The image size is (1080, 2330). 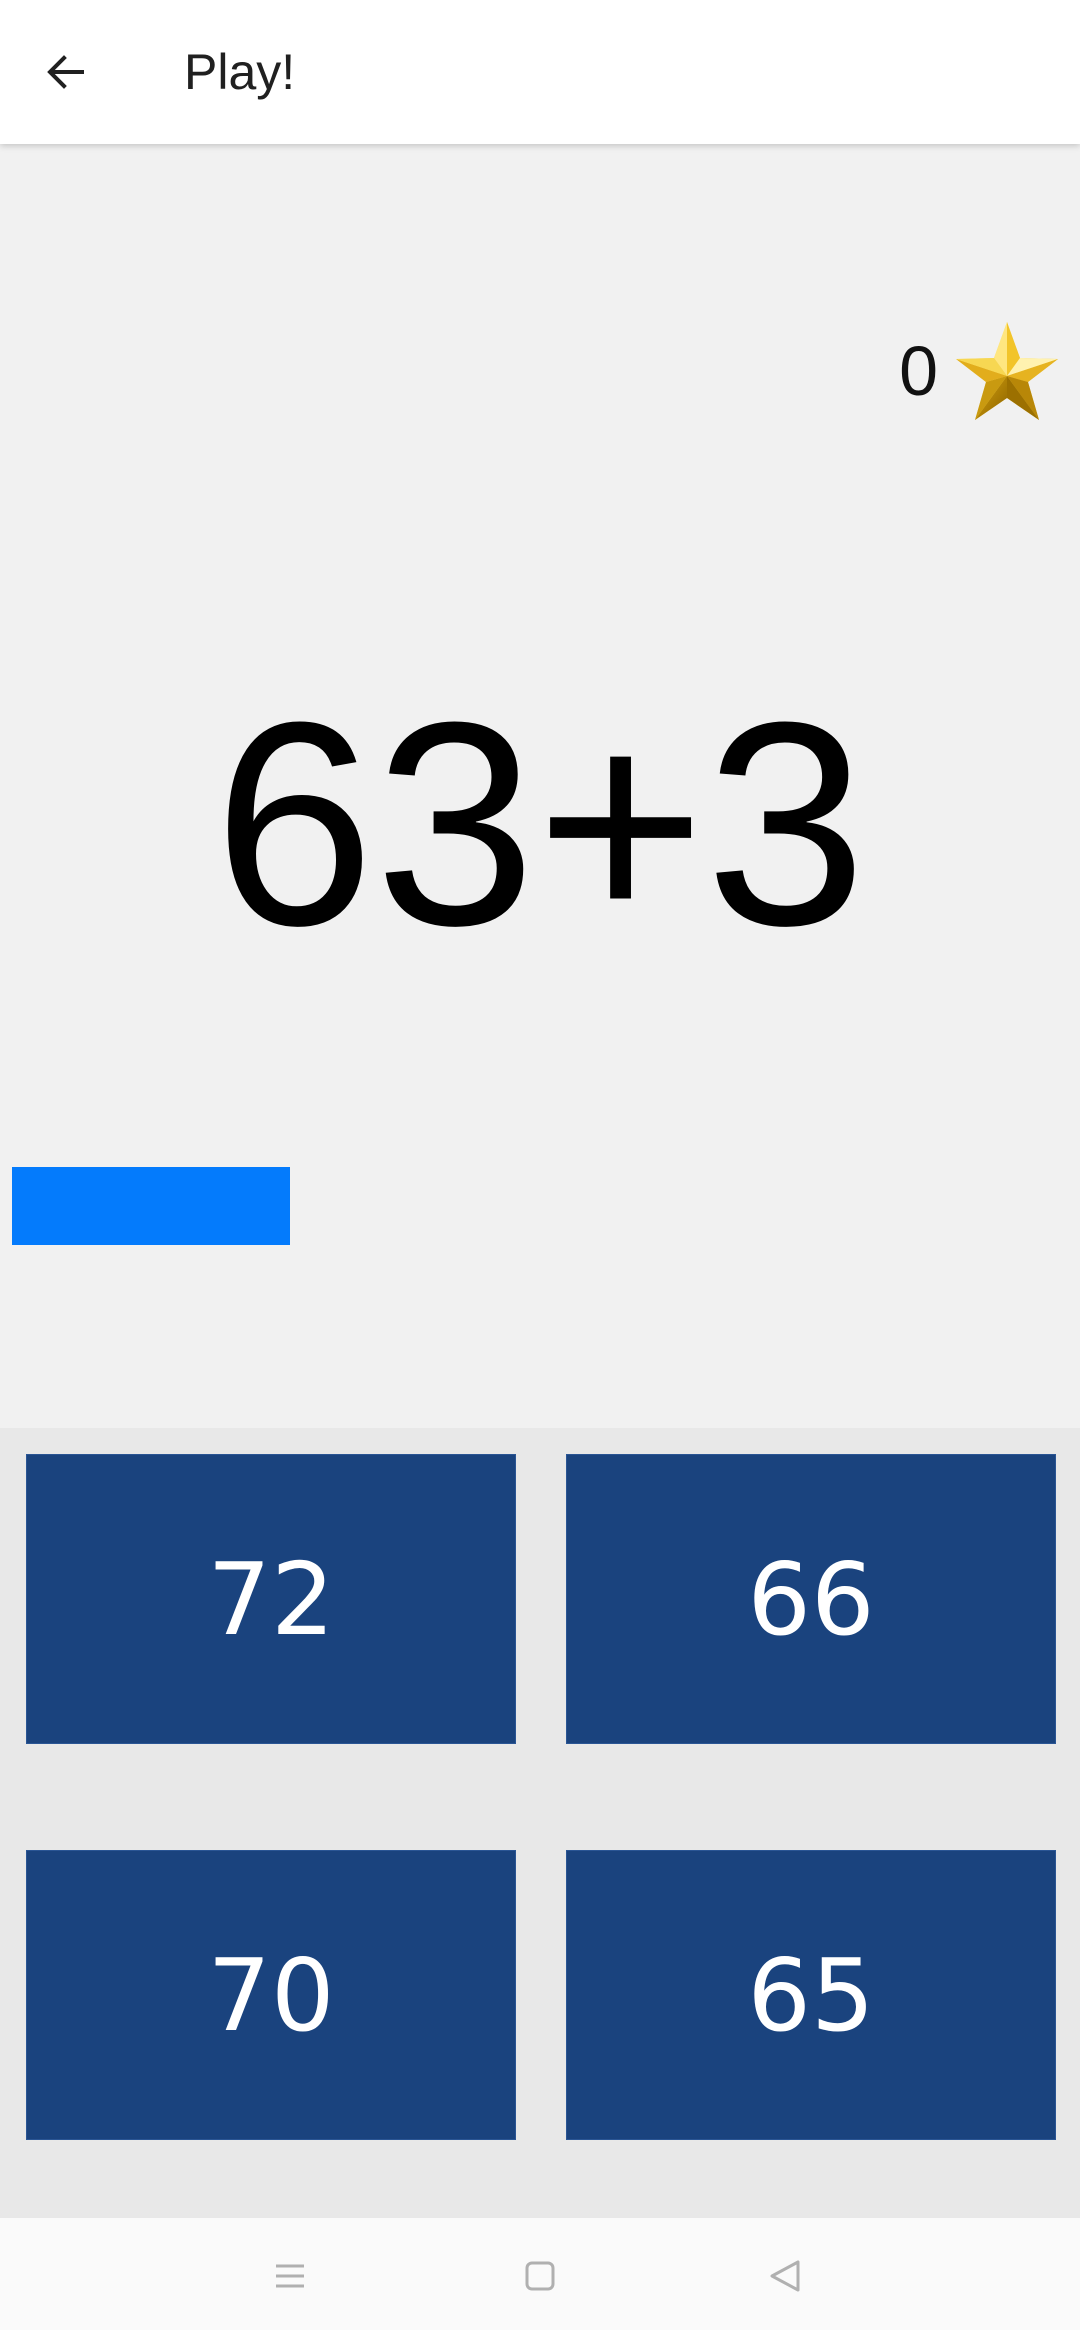 I want to click on nav-menu-button, so click(x=290, y=2276).